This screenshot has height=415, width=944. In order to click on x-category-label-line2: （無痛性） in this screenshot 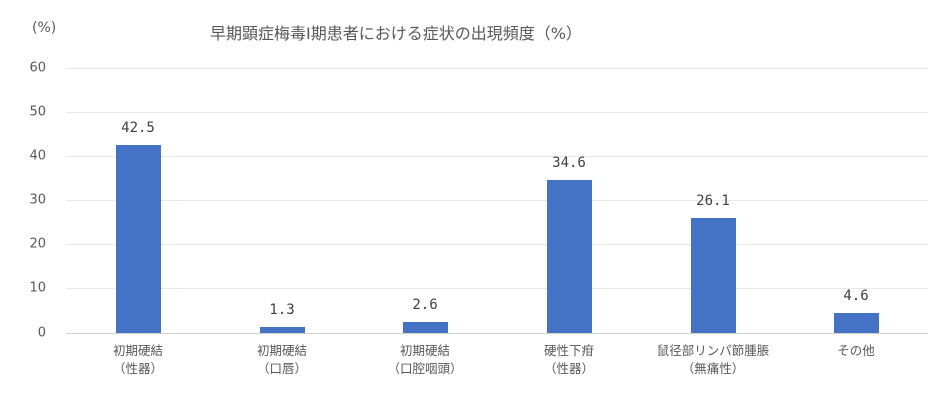, I will do `click(713, 368)`.